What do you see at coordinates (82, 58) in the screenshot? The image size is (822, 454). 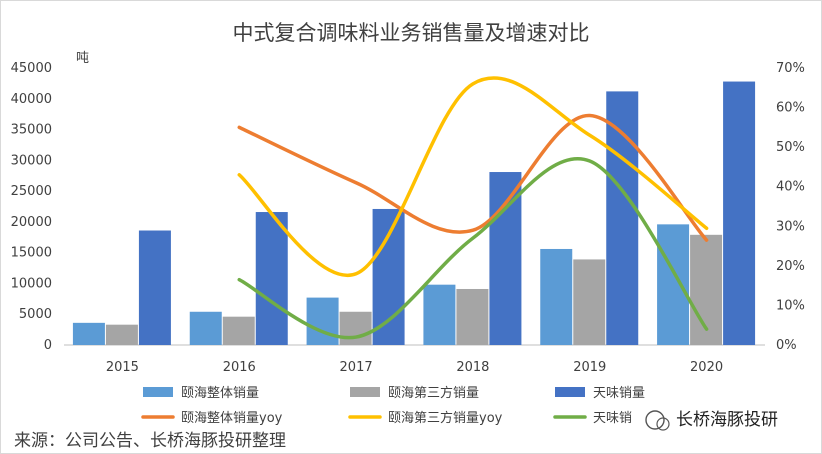 I see `y-axis-label: 吨` at bounding box center [82, 58].